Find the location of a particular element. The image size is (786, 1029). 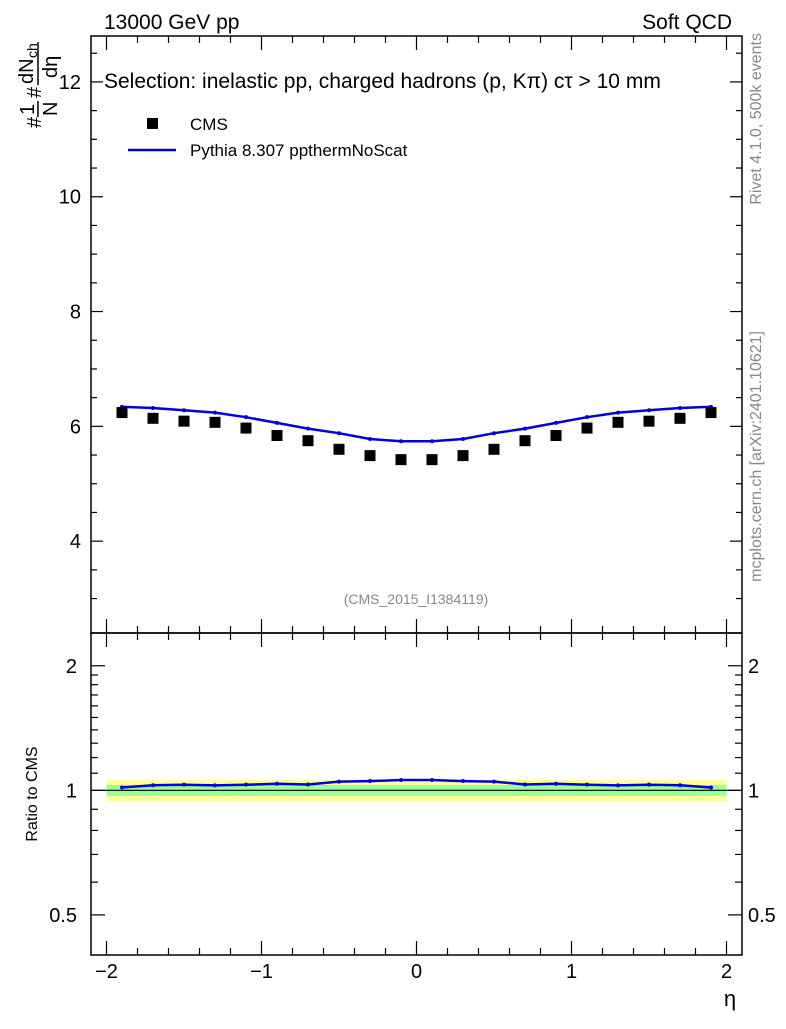

cms-data-markers is located at coordinates (416, 436).